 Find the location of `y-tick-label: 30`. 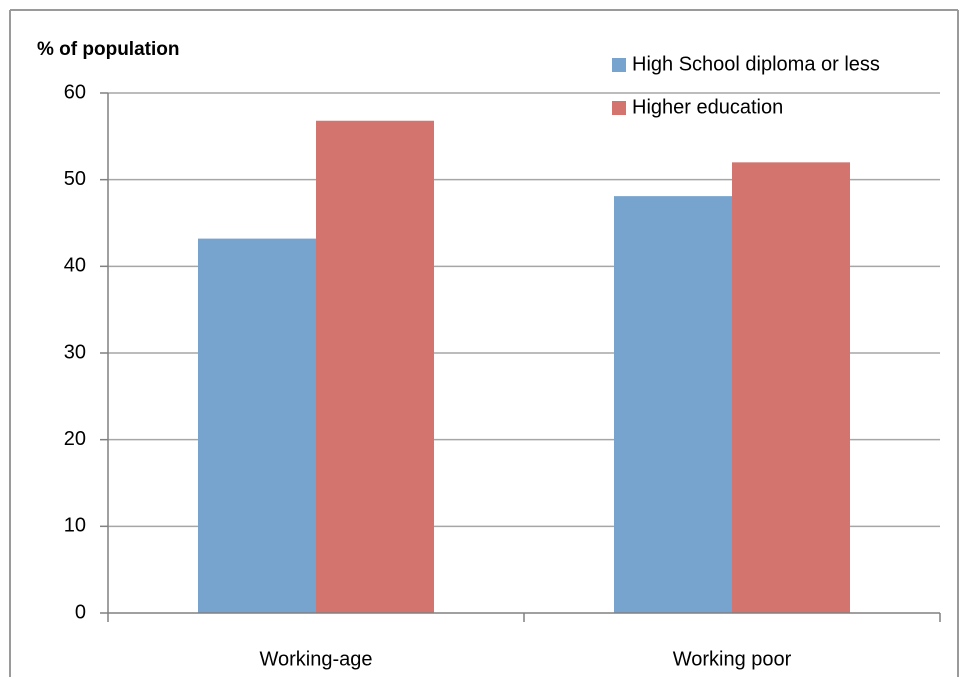

y-tick-label: 30 is located at coordinates (75, 352).